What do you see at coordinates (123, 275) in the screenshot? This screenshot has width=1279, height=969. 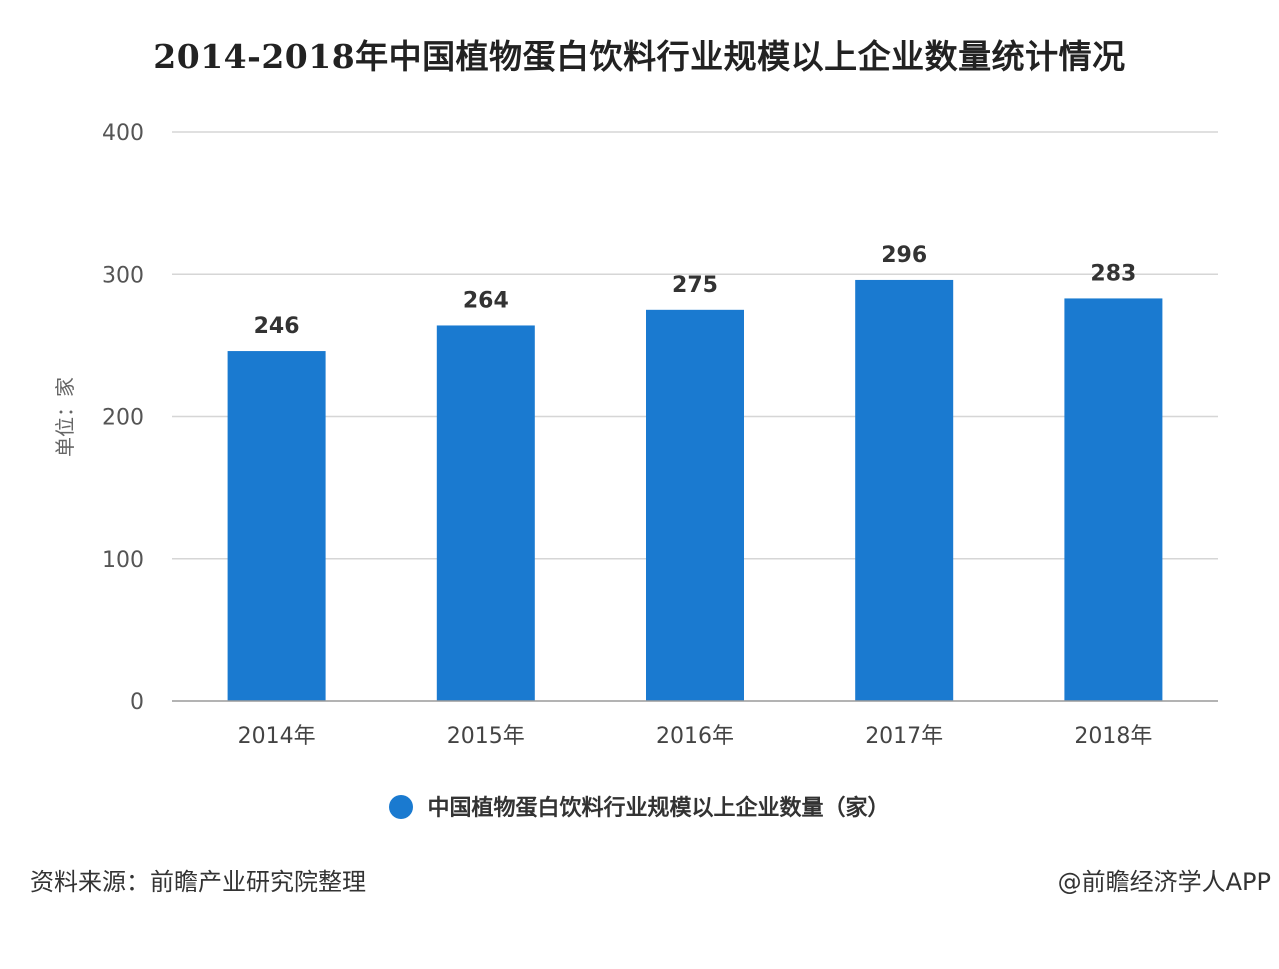 I see `y-tick-label-300: 300` at bounding box center [123, 275].